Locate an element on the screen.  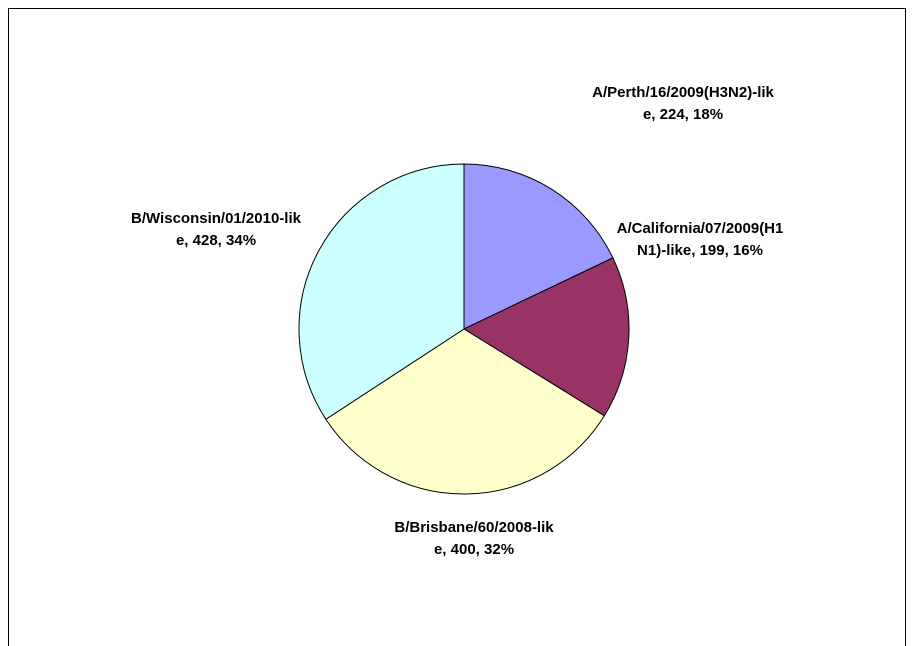
data-label: B/Brisbane/60/2008-like, 400, 32% is located at coordinates (474, 538).